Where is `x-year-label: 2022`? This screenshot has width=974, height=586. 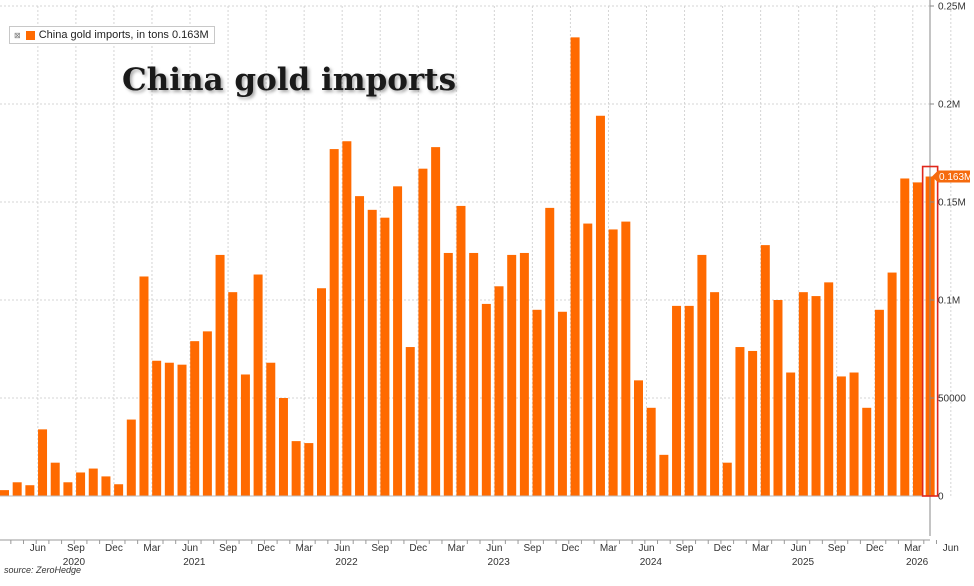
x-year-label: 2022 is located at coordinates (346, 562).